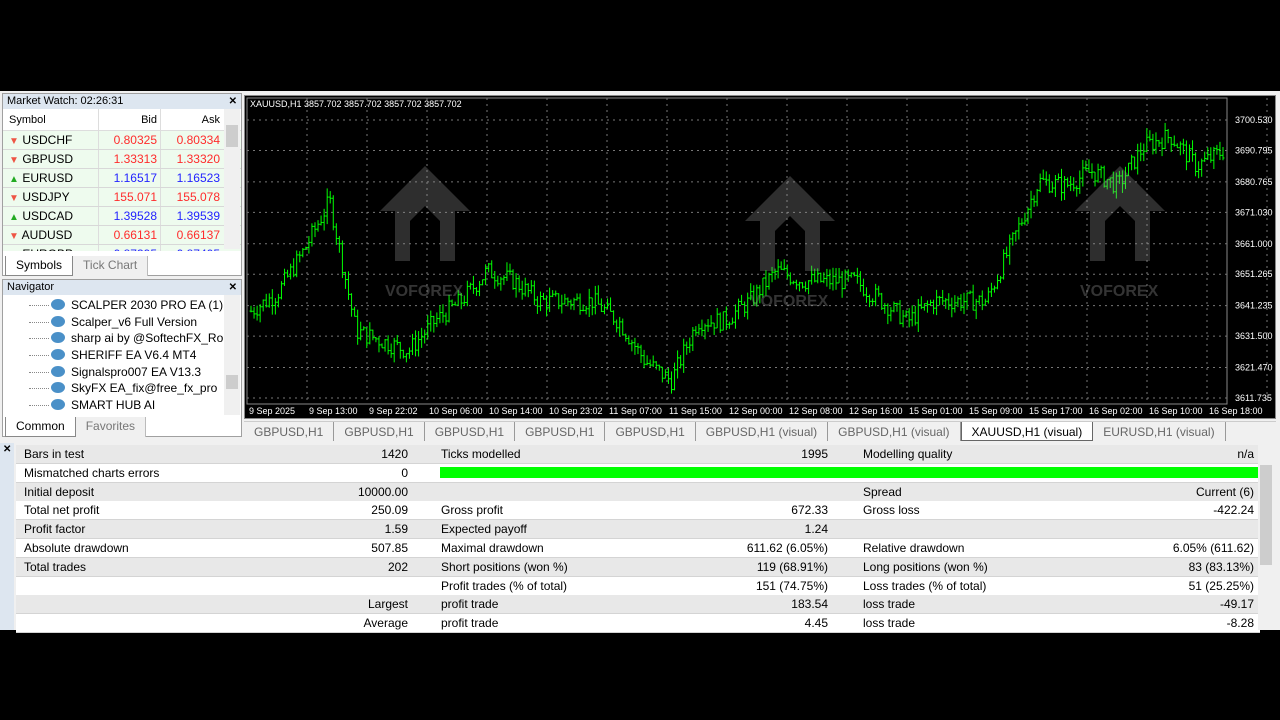 Image resolution: width=1280 pixels, height=720 pixels. What do you see at coordinates (424, 291) in the screenshot?
I see `watermark-text: VOFOREX` at bounding box center [424, 291].